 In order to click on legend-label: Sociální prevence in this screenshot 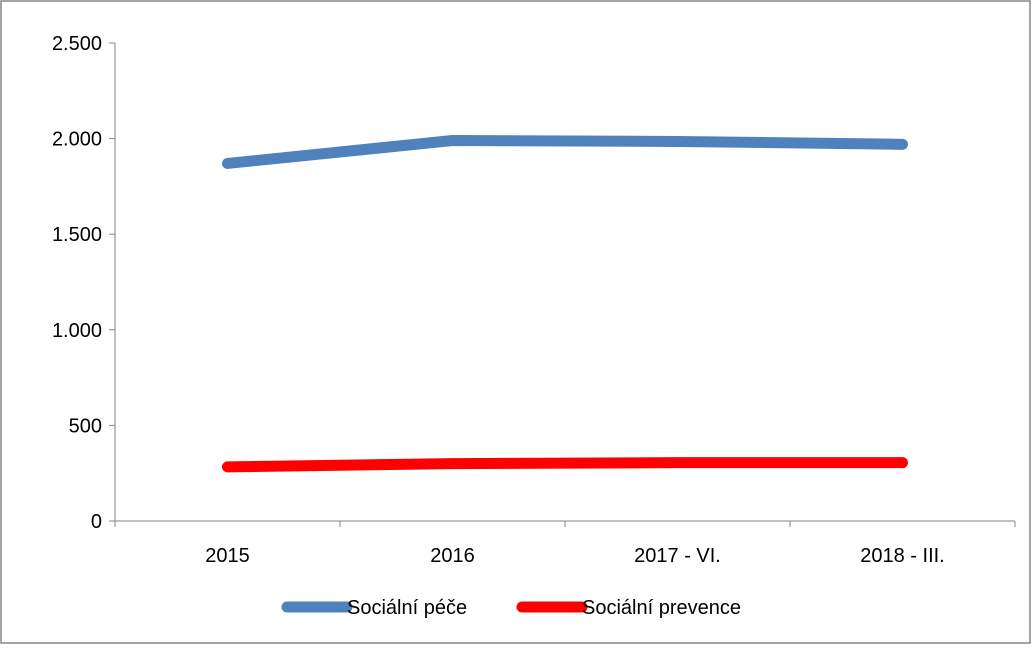, I will do `click(661, 608)`.